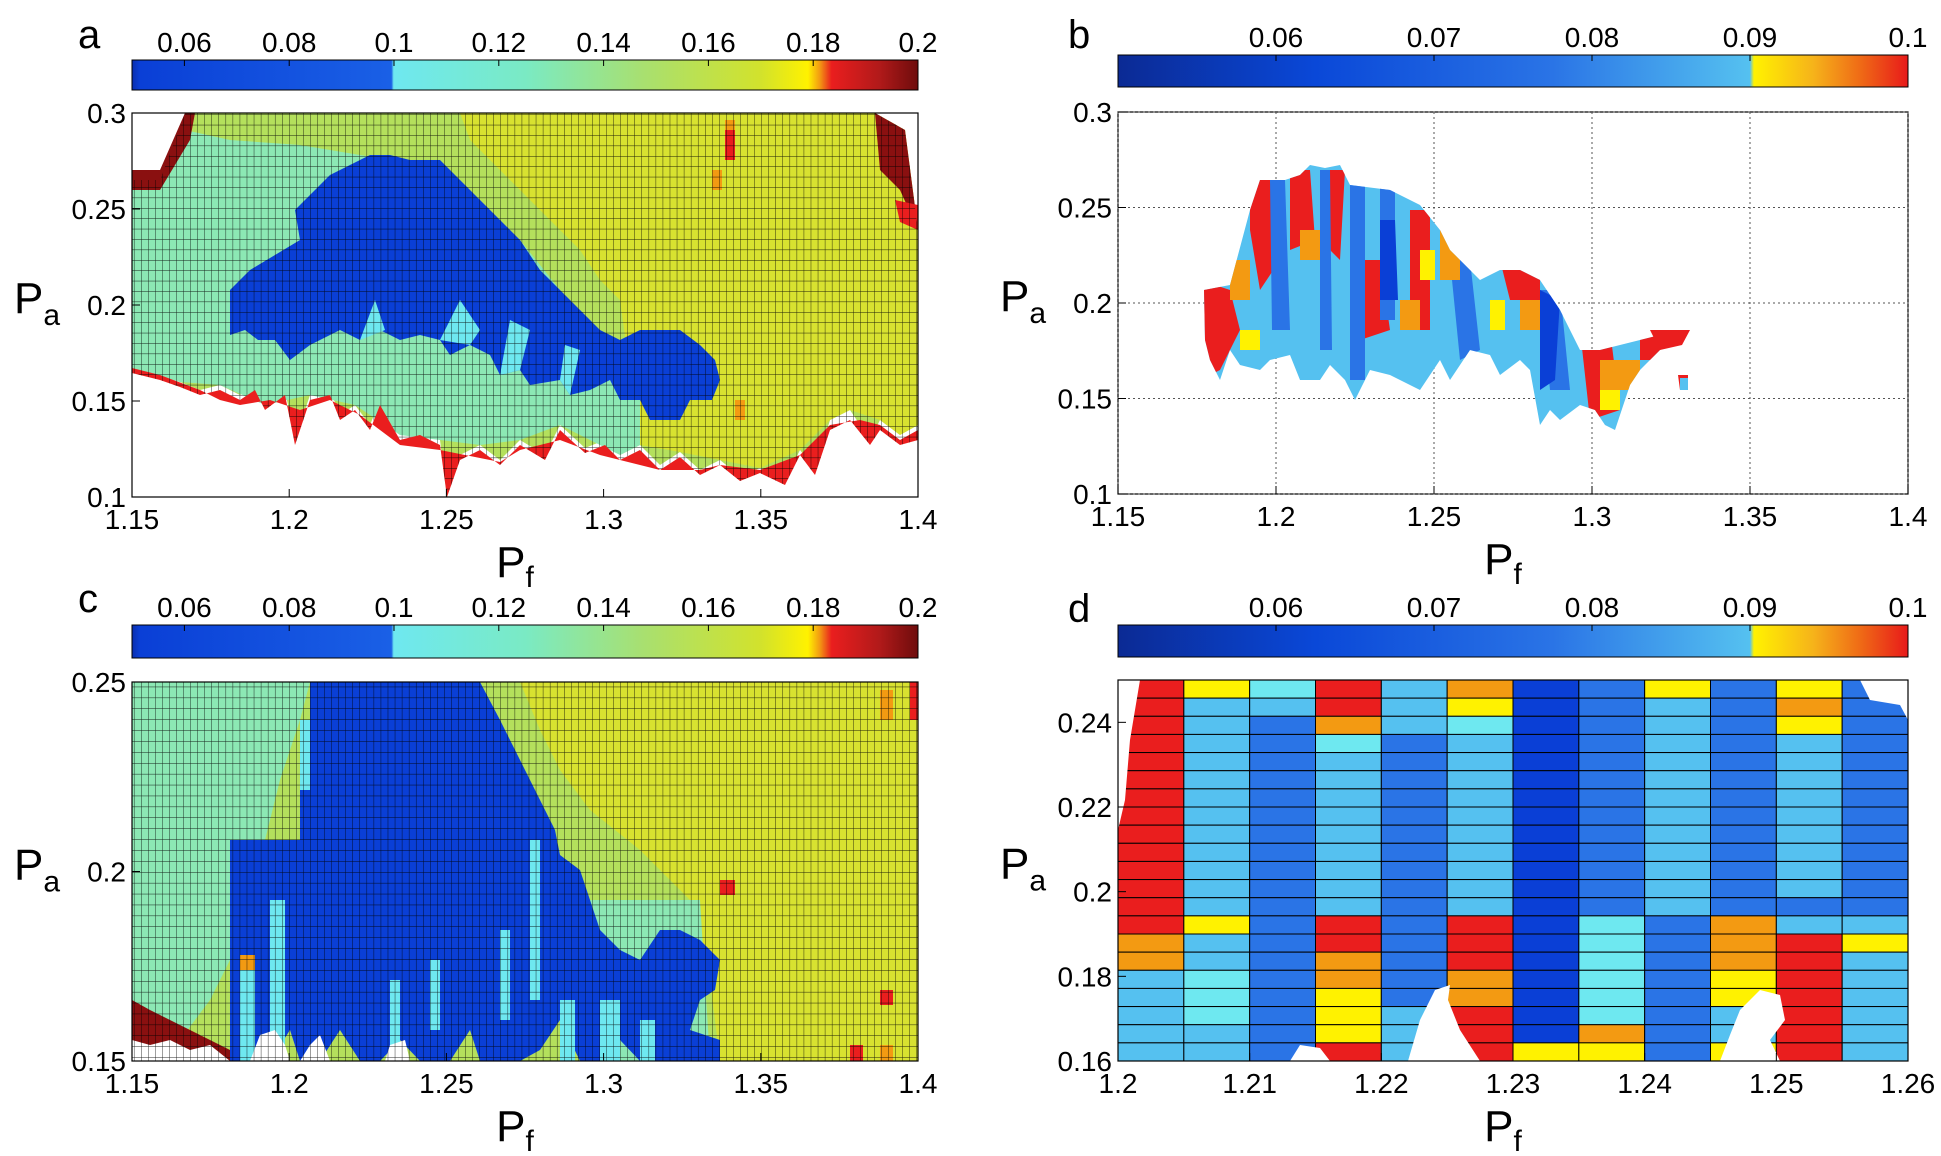  Describe the element at coordinates (1522, 55) in the screenshot. I see `colorbar-b: 0.06 0.07 0.08 0.09 0.1` at that location.